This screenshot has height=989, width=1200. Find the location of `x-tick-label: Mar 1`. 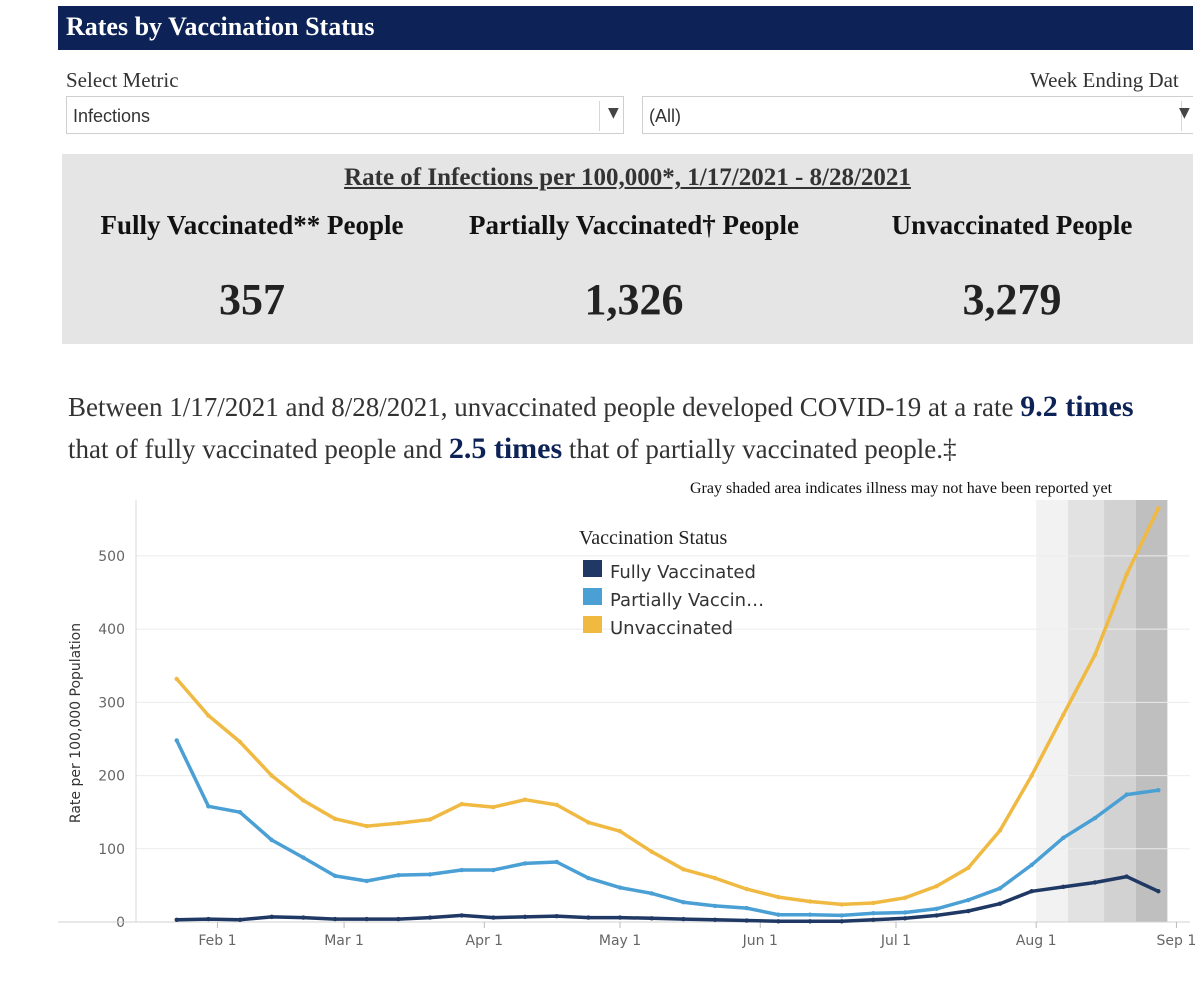

x-tick-label: Mar 1 is located at coordinates (344, 941).